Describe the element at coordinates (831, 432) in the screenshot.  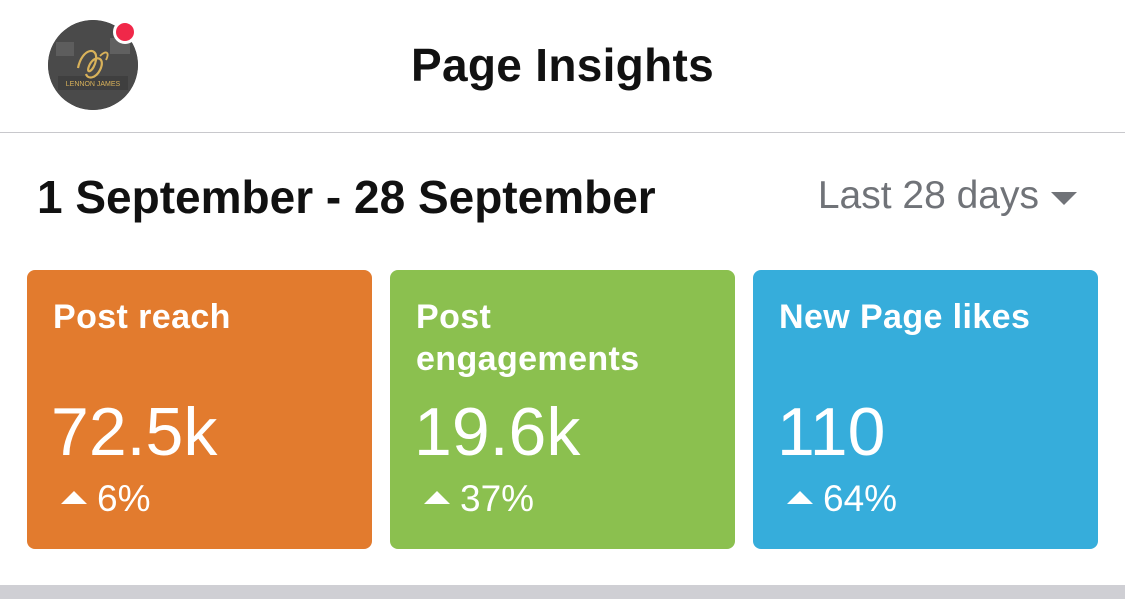
I see `card-value: 110` at that location.